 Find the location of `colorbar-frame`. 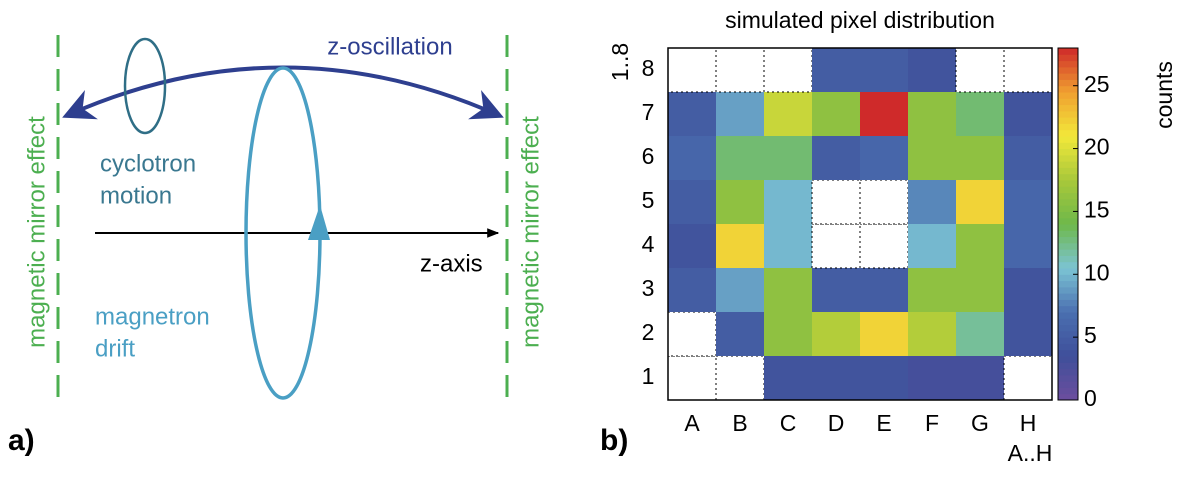

colorbar-frame is located at coordinates (1068, 224).